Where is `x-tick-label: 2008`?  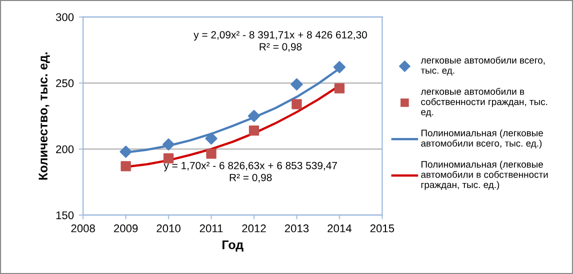
x-tick-label: 2008 is located at coordinates (83, 228).